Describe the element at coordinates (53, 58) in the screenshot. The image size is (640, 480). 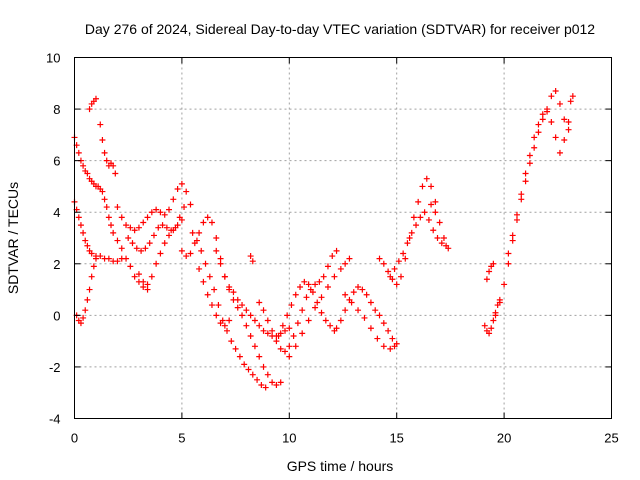
I see `y-tick-label: 10` at that location.